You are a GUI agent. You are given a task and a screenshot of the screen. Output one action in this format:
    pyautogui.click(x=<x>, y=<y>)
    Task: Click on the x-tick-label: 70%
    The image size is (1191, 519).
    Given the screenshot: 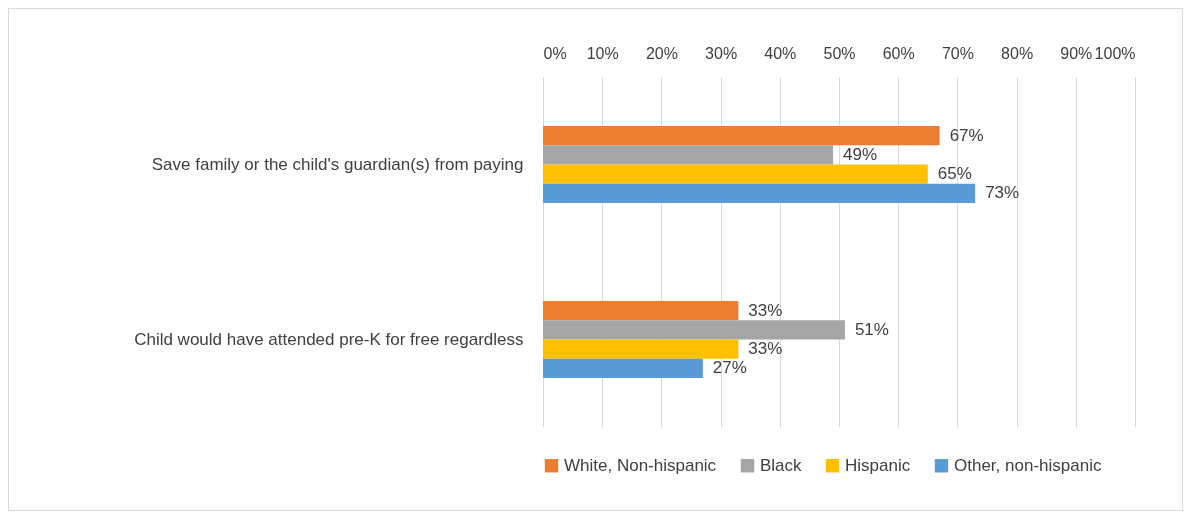 What is the action you would take?
    pyautogui.click(x=957, y=53)
    